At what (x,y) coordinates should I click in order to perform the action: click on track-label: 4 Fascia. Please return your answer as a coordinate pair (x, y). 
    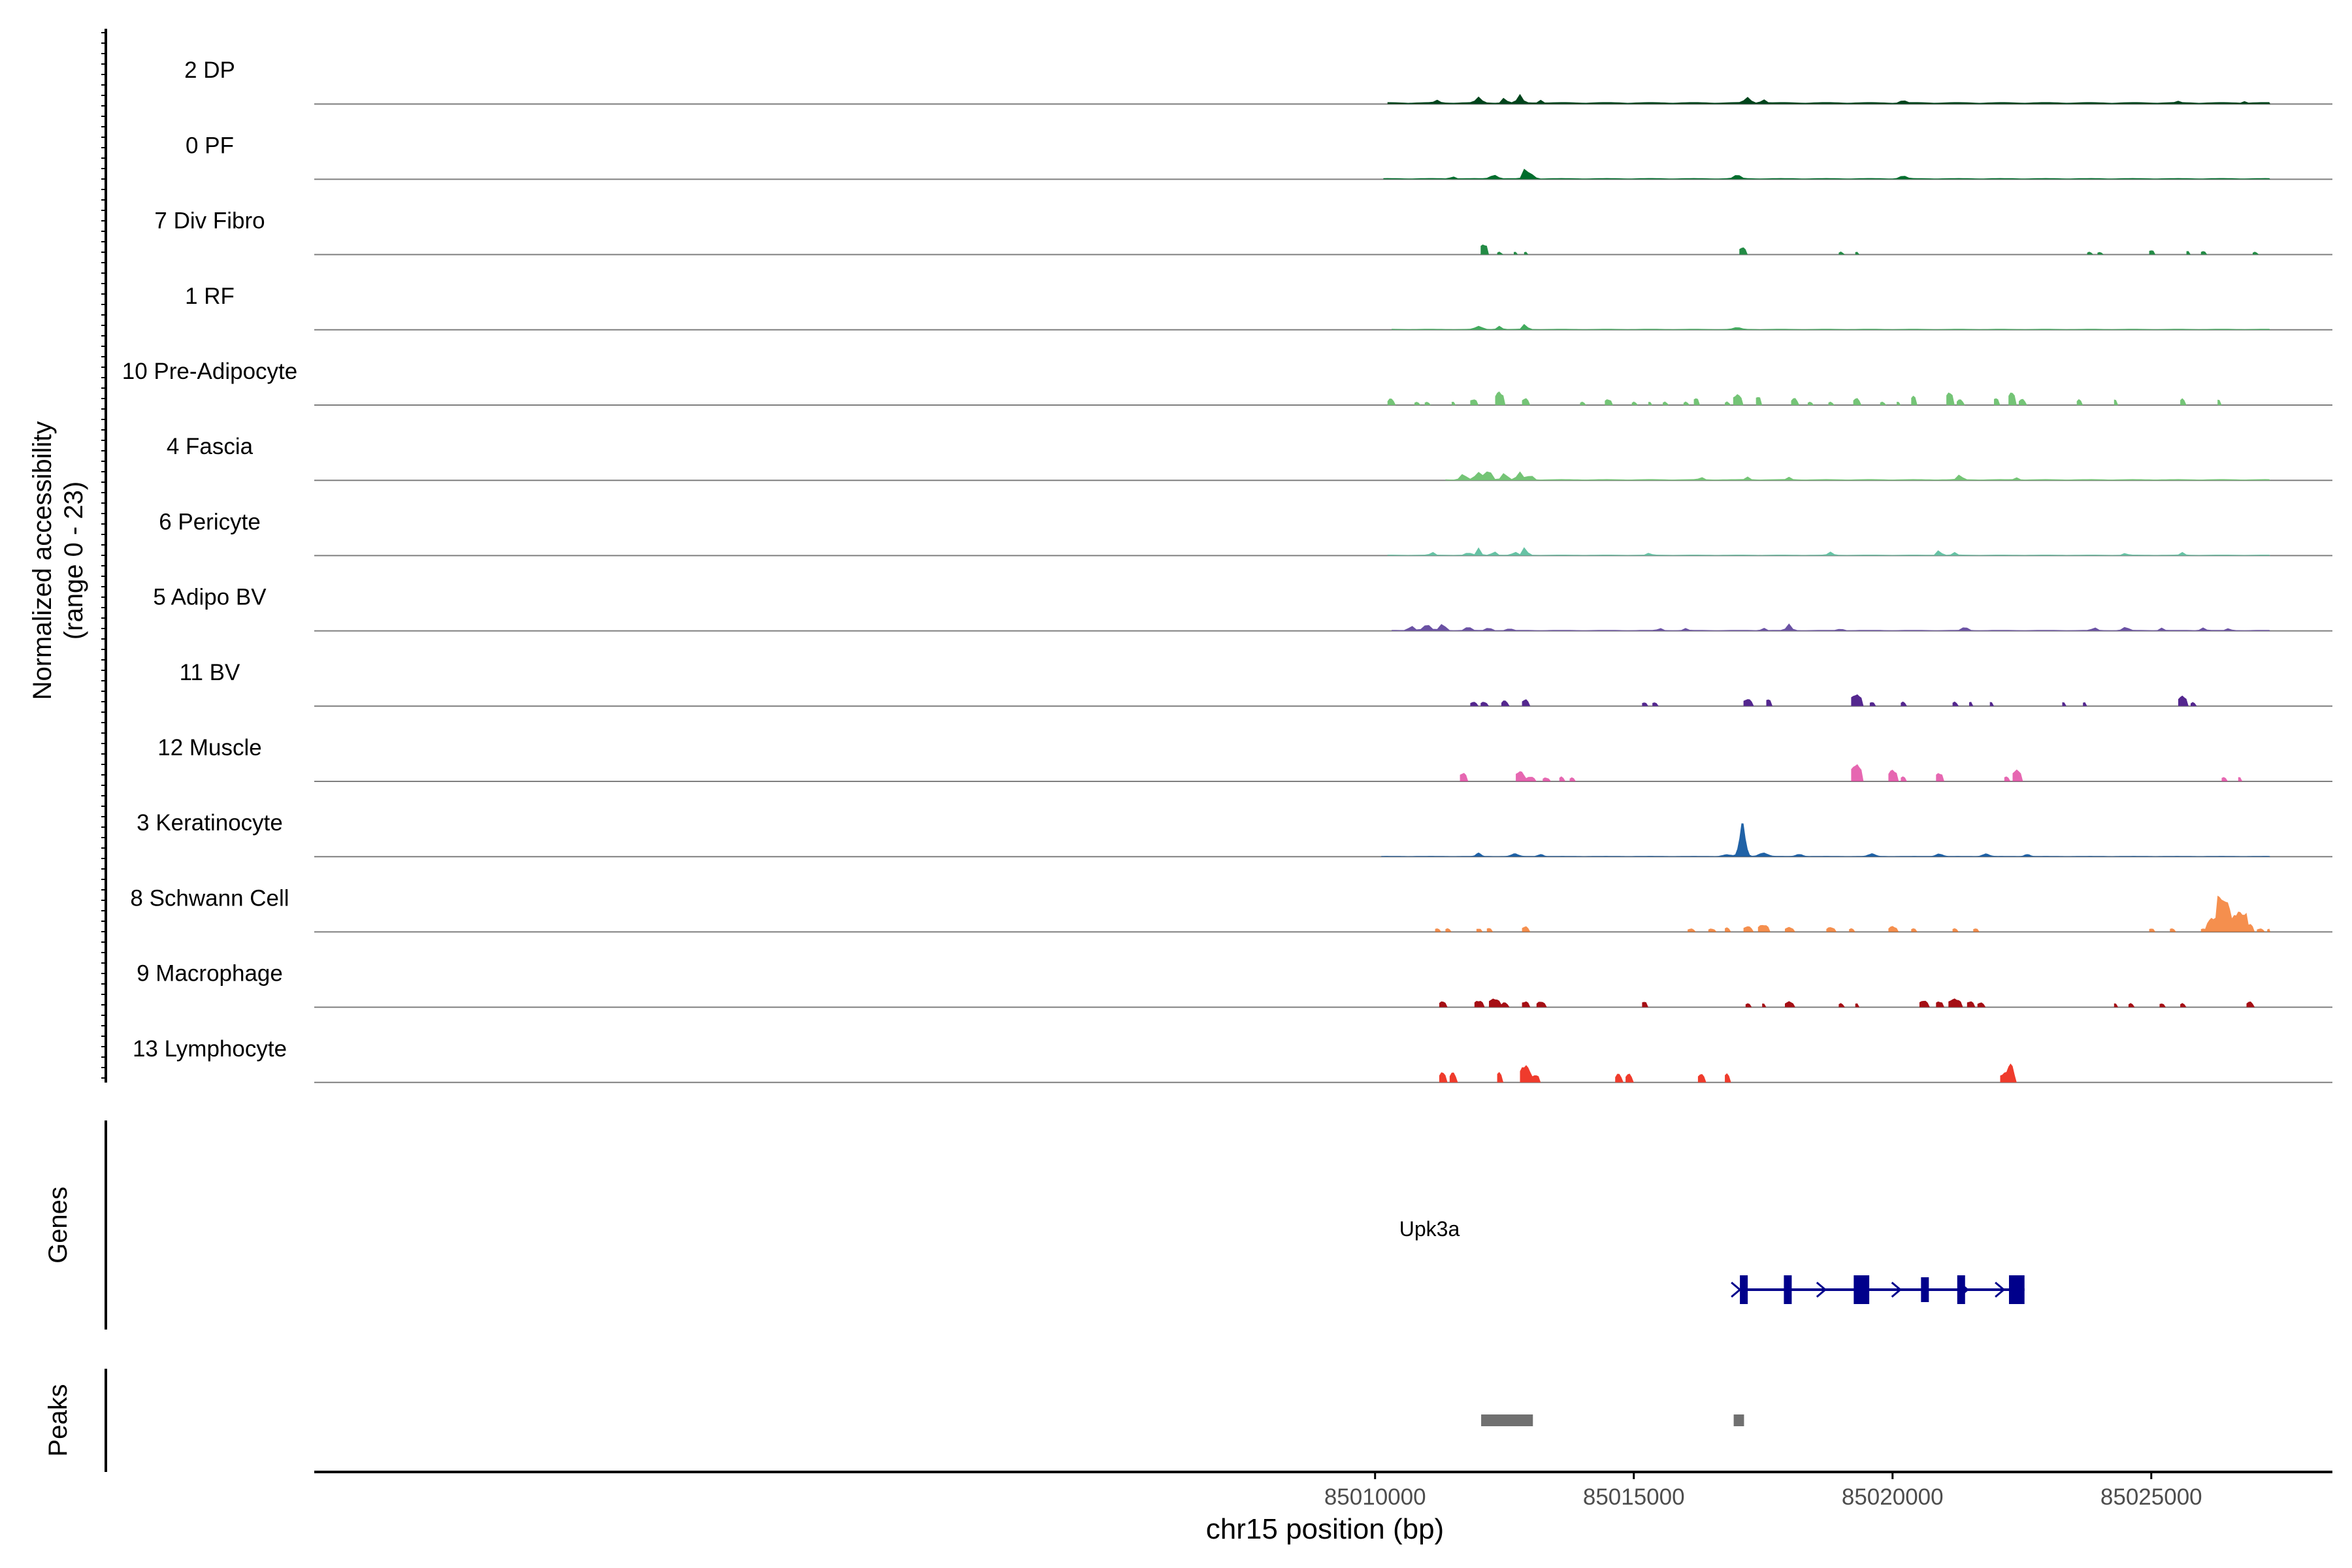
    Looking at the image, I should click on (210, 446).